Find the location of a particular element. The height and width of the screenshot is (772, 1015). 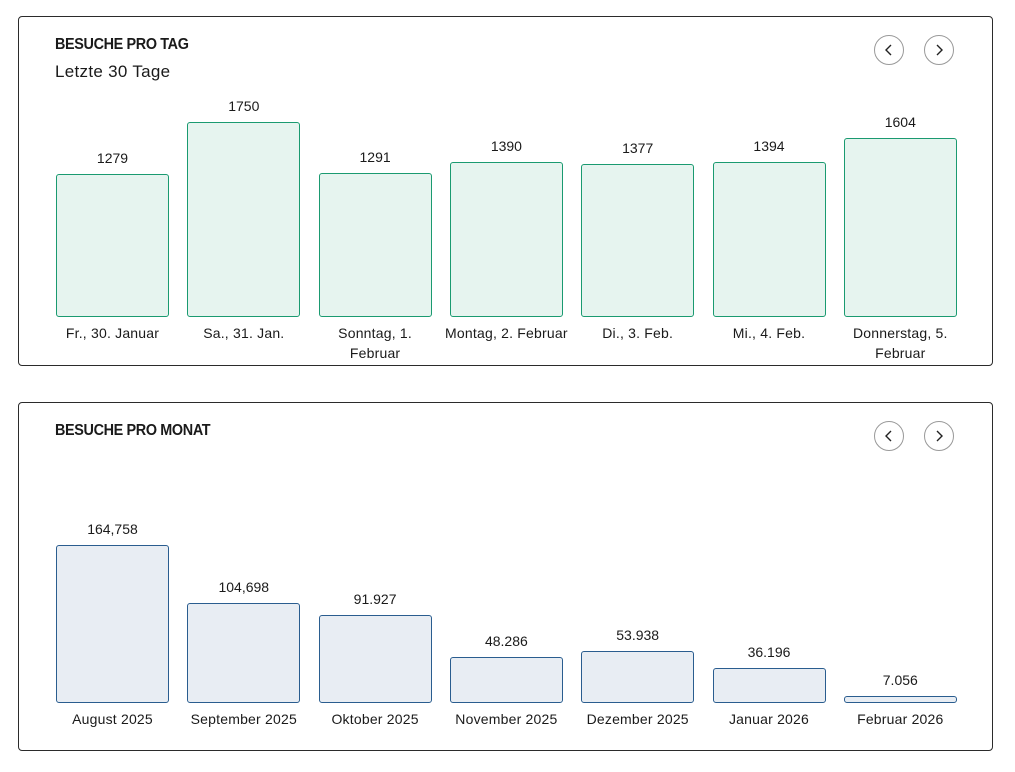

x-tick-label: Januar 2026 is located at coordinates (769, 719).